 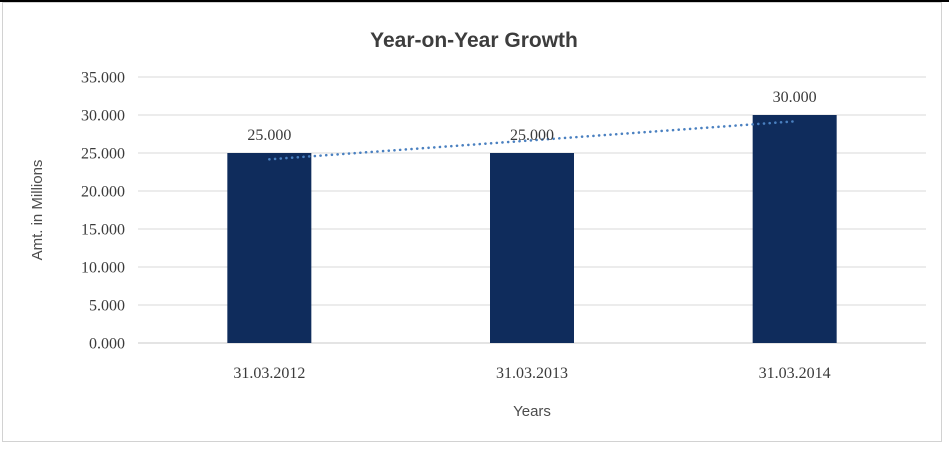 I want to click on bar-value-label: 30.000, so click(x=795, y=97).